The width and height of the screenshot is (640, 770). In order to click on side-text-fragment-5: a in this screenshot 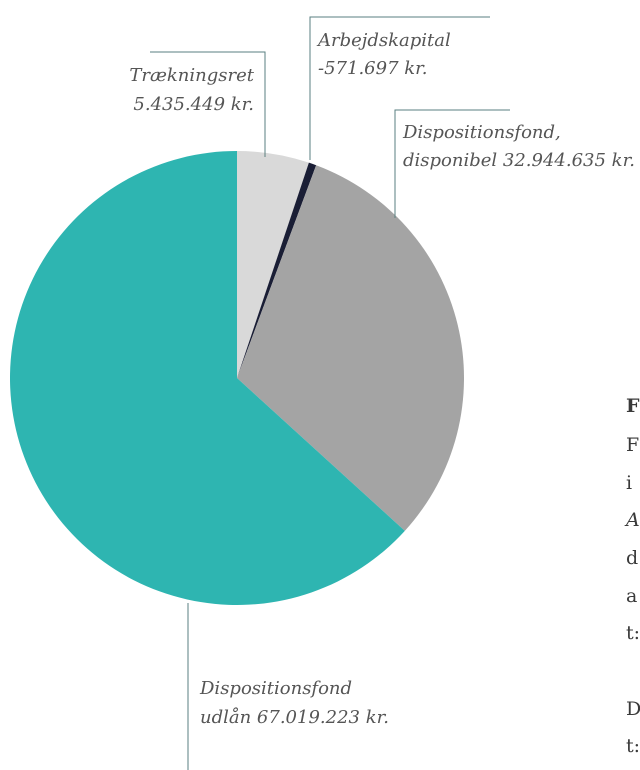, I will do `click(632, 596)`.